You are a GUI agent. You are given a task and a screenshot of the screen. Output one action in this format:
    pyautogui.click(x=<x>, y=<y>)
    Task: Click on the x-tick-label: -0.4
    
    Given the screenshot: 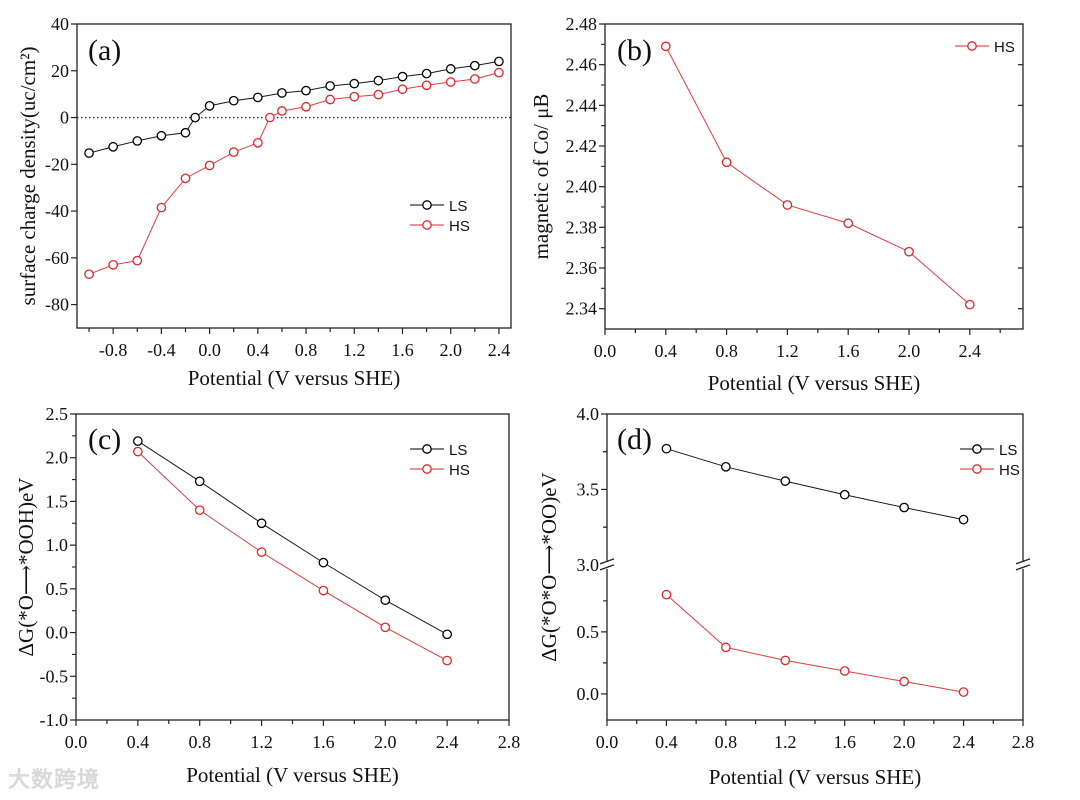 What is the action you would take?
    pyautogui.click(x=161, y=350)
    